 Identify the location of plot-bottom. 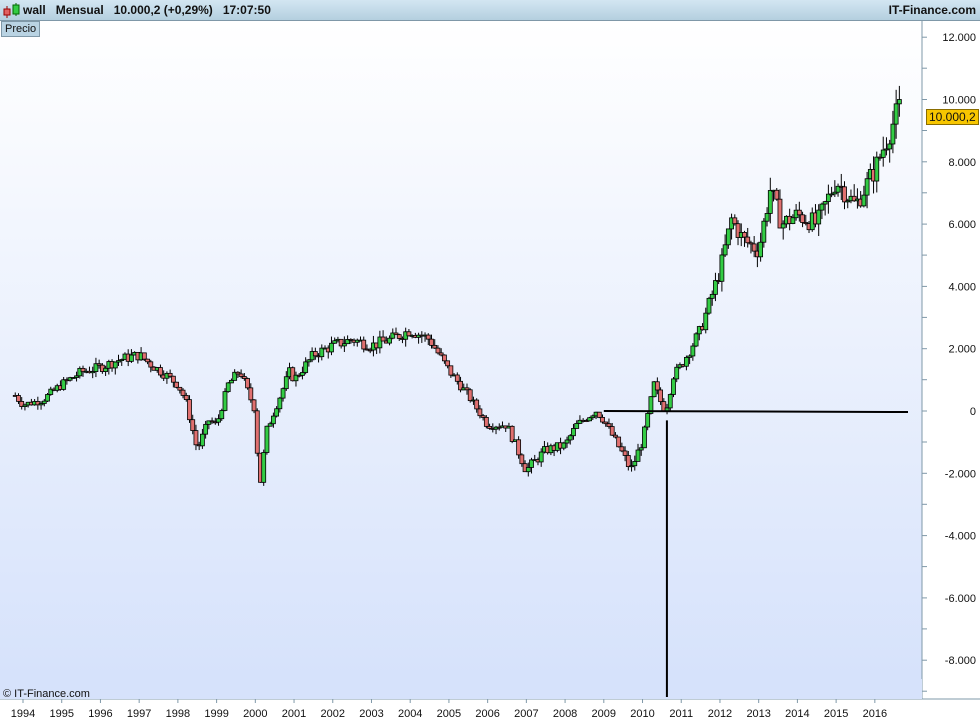
(461, 689).